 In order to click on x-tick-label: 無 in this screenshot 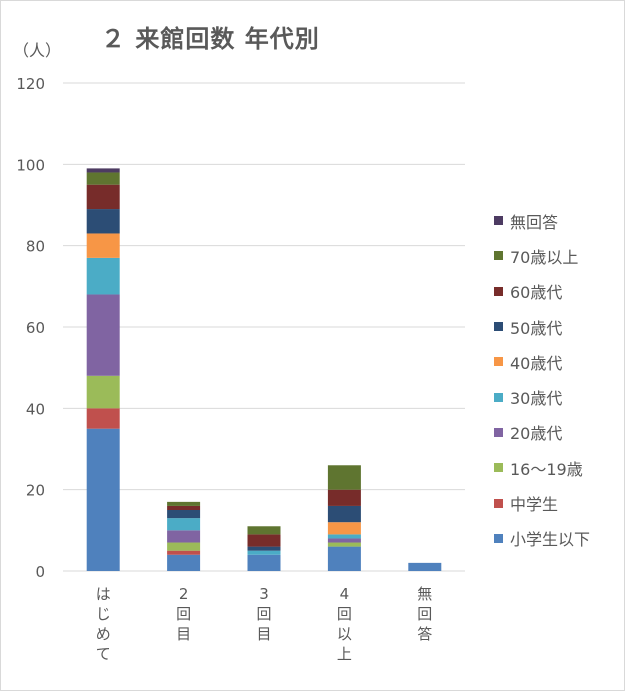, I will do `click(424, 594)`.